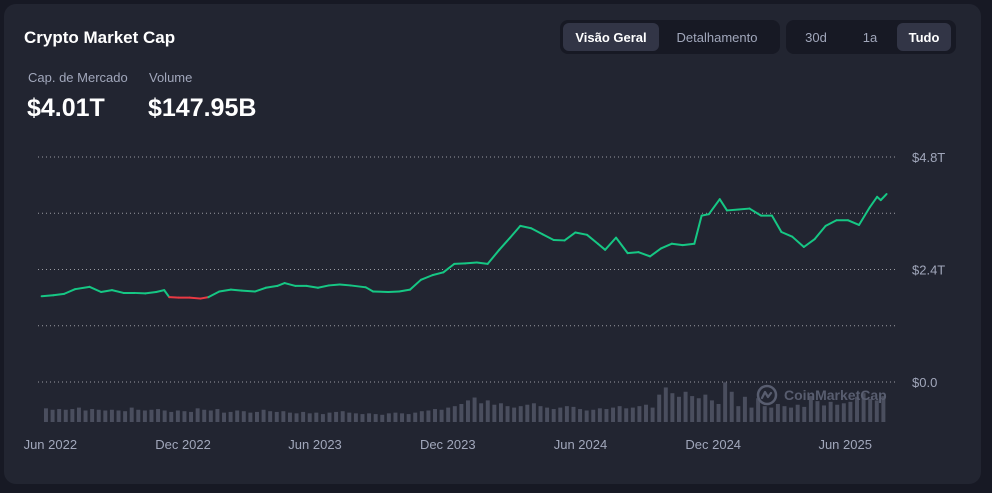 The width and height of the screenshot is (992, 493). Describe the element at coordinates (924, 37) in the screenshot. I see `range-all-button: Tudo` at that location.